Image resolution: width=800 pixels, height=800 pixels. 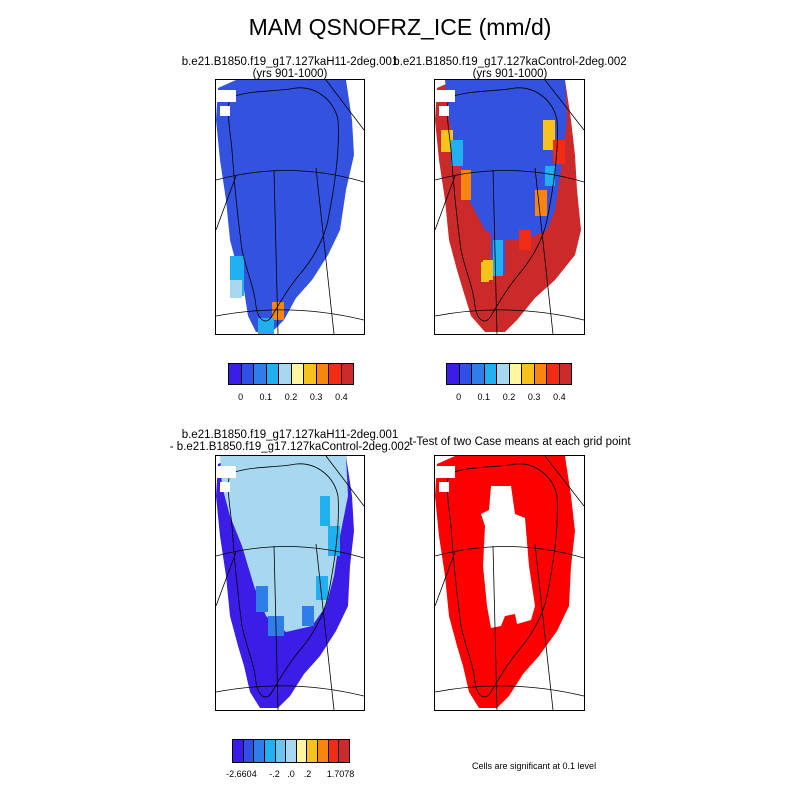 I want to click on map-bottom-right, so click(x=509, y=583).